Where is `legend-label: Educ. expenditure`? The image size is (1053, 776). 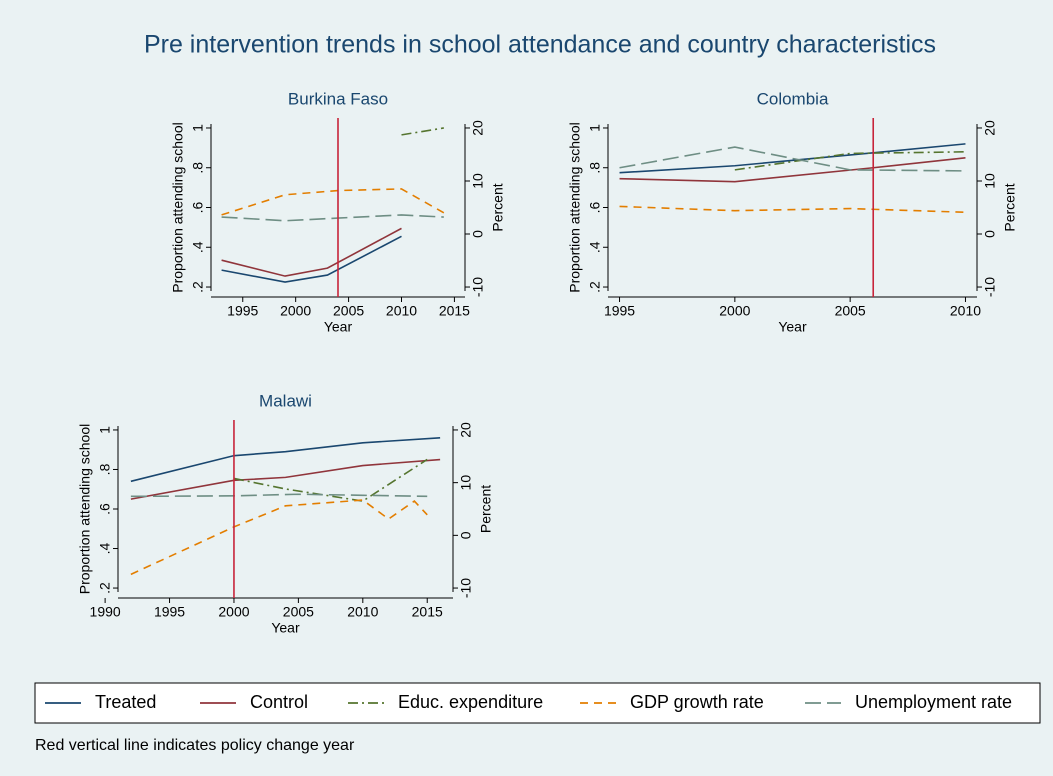 legend-label: Educ. expenditure is located at coordinates (470, 702).